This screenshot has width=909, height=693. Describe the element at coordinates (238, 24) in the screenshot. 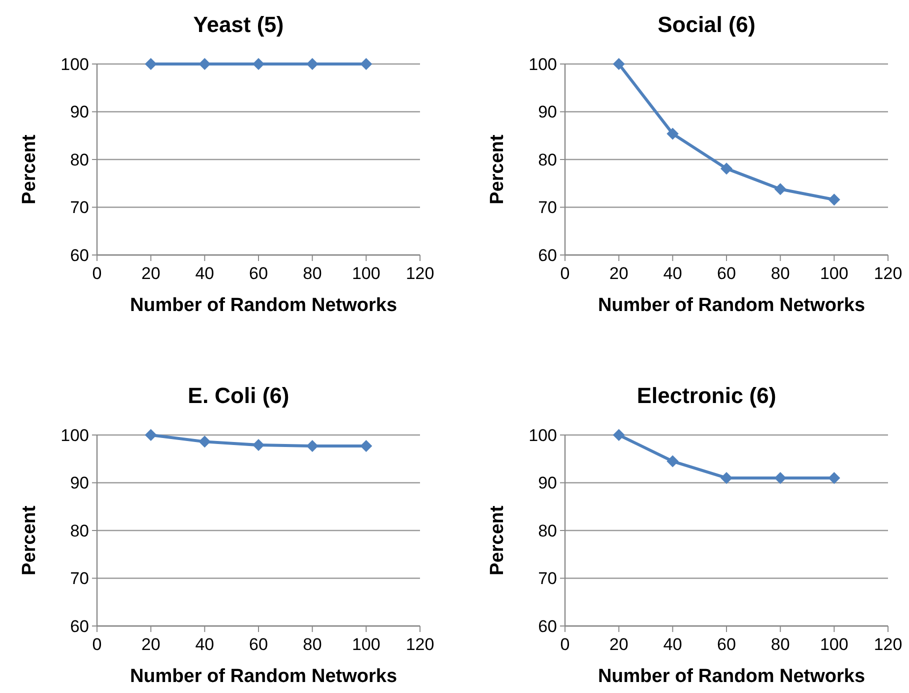

I see `chart-title: Yeast (5)` at that location.